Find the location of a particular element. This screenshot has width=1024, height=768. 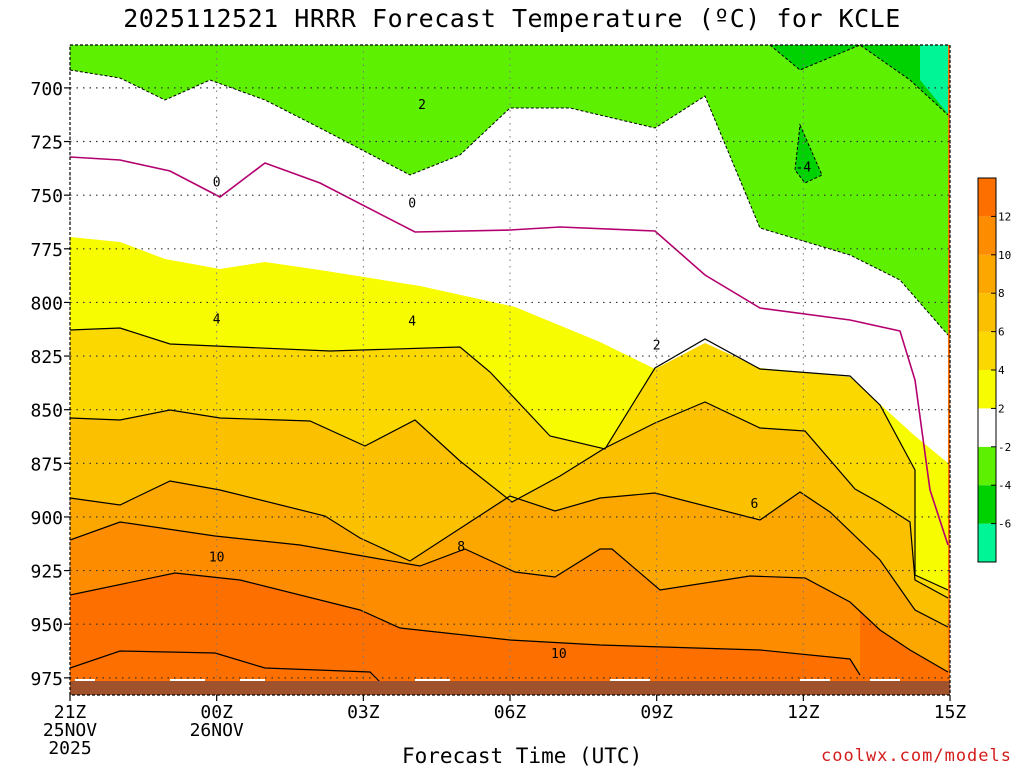

colorbar-label-4: 4 is located at coordinates (1001, 370).